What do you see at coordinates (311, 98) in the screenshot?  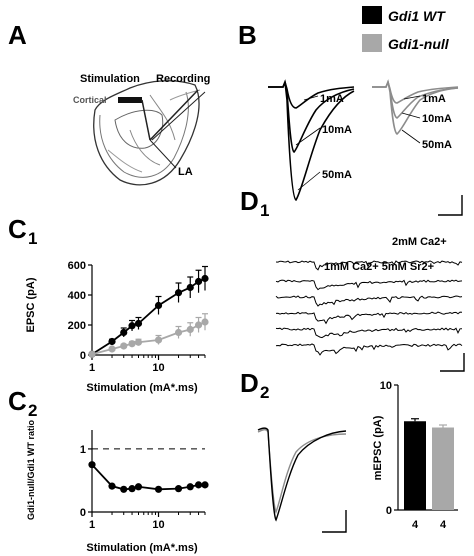 I see `pointer-wt-1ma` at bounding box center [311, 98].